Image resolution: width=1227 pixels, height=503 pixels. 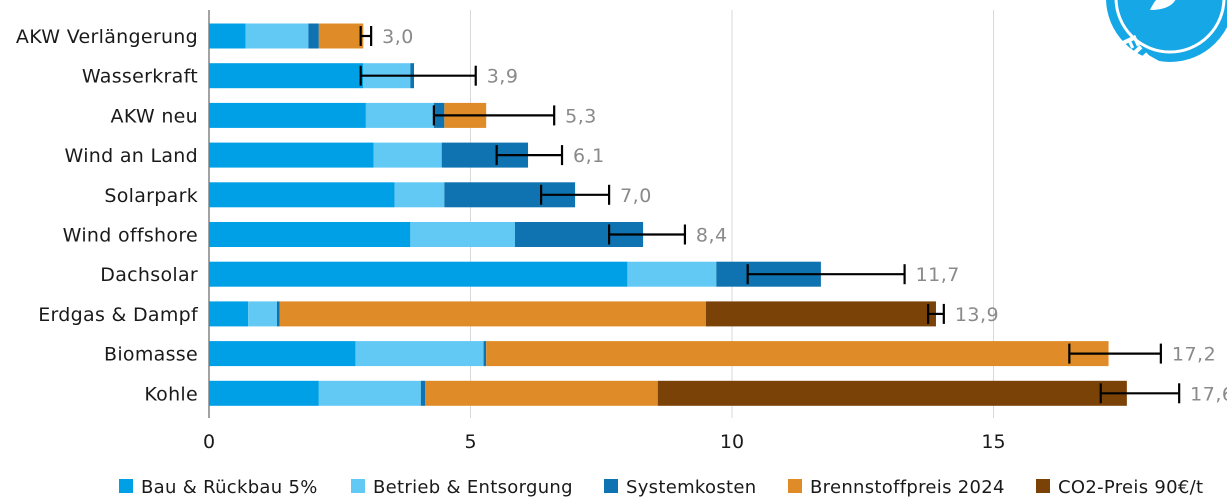 I want to click on category-label: Wind offshore, so click(x=130, y=236).